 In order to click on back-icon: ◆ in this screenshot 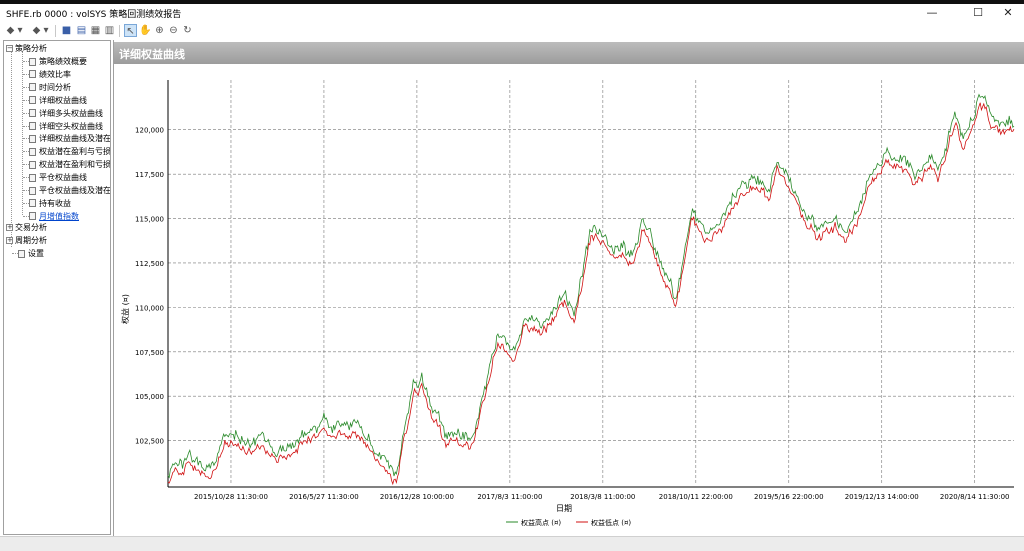, I will do `click(10, 30)`.